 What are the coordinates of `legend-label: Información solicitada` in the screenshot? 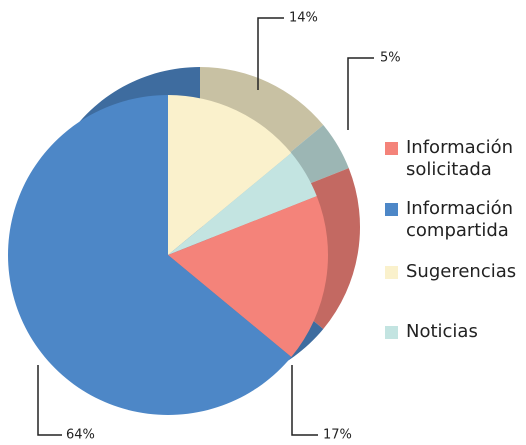 It's located at (460, 158).